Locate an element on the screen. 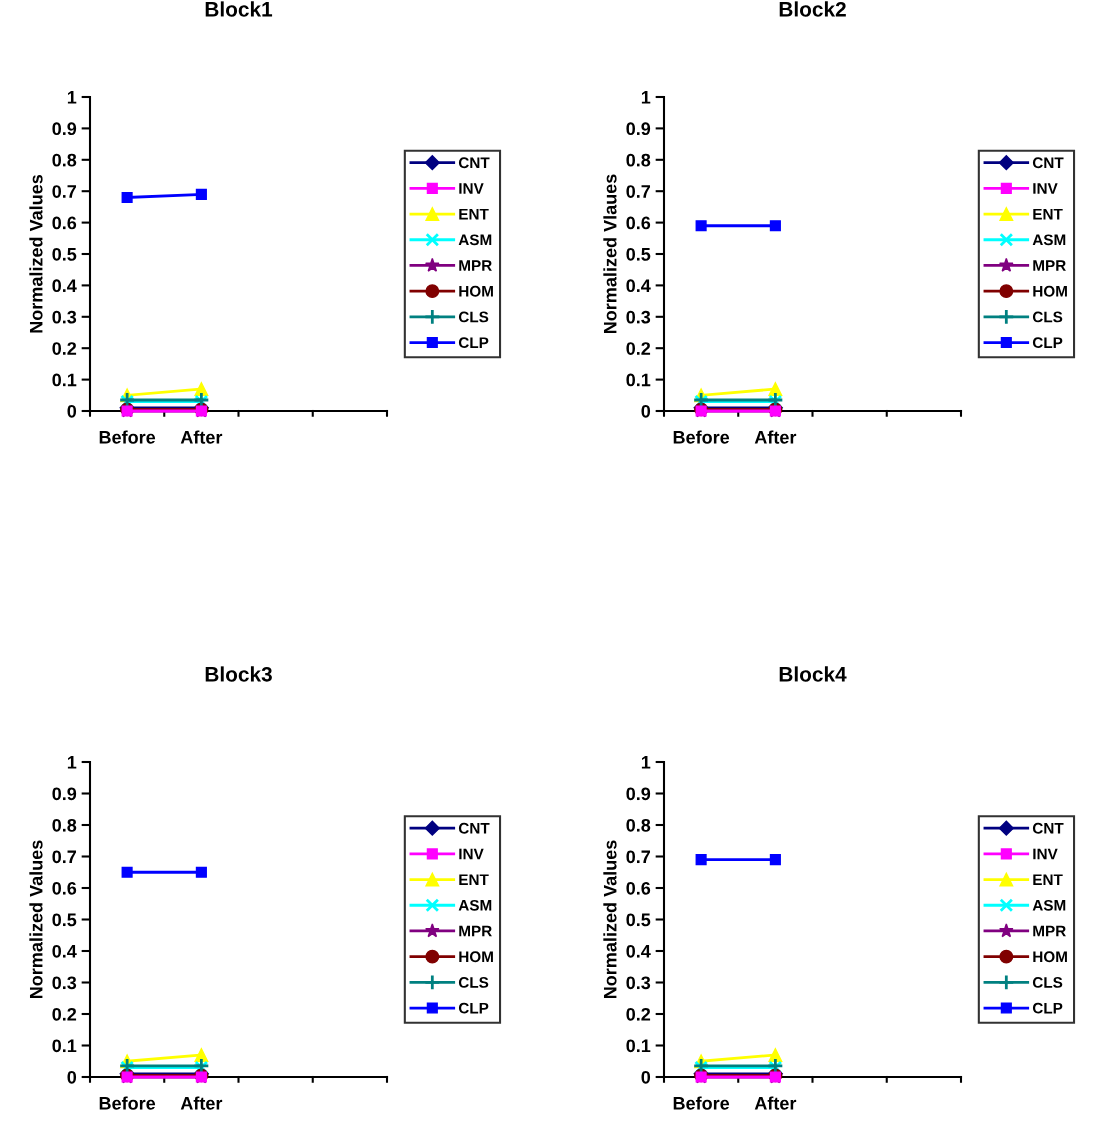 The height and width of the screenshot is (1121, 1096). chart-title: Block3 is located at coordinates (238, 674).